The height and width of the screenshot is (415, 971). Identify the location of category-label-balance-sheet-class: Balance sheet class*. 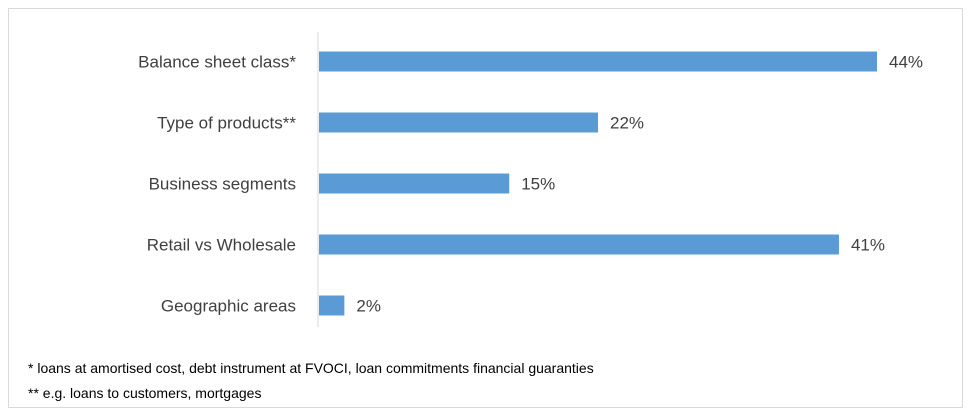
(217, 62).